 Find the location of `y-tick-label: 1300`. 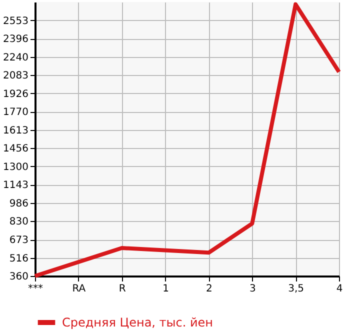

y-tick-label: 1300 is located at coordinates (15, 167).